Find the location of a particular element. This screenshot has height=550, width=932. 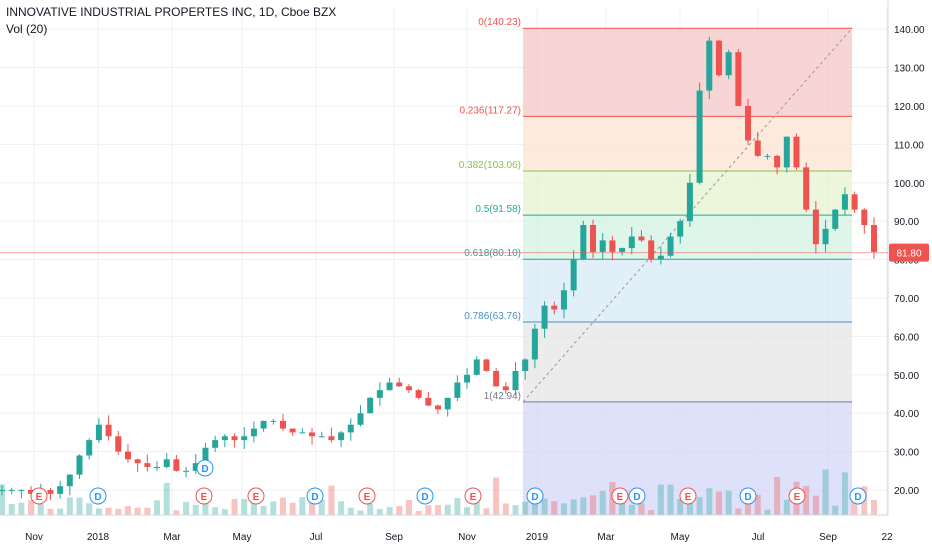

fib-level-label: 0.786(63.76) is located at coordinates (492, 316).